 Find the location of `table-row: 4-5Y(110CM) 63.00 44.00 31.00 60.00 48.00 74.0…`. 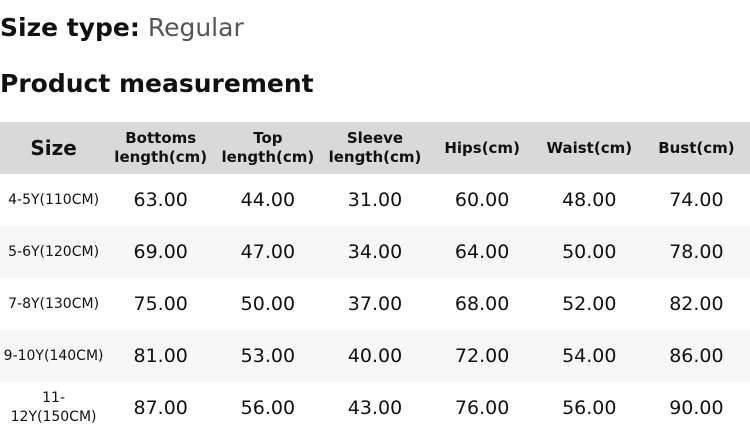

table-row: 4-5Y(110CM) 63.00 44.00 31.00 60.00 48.00 74.0… is located at coordinates (375, 200).